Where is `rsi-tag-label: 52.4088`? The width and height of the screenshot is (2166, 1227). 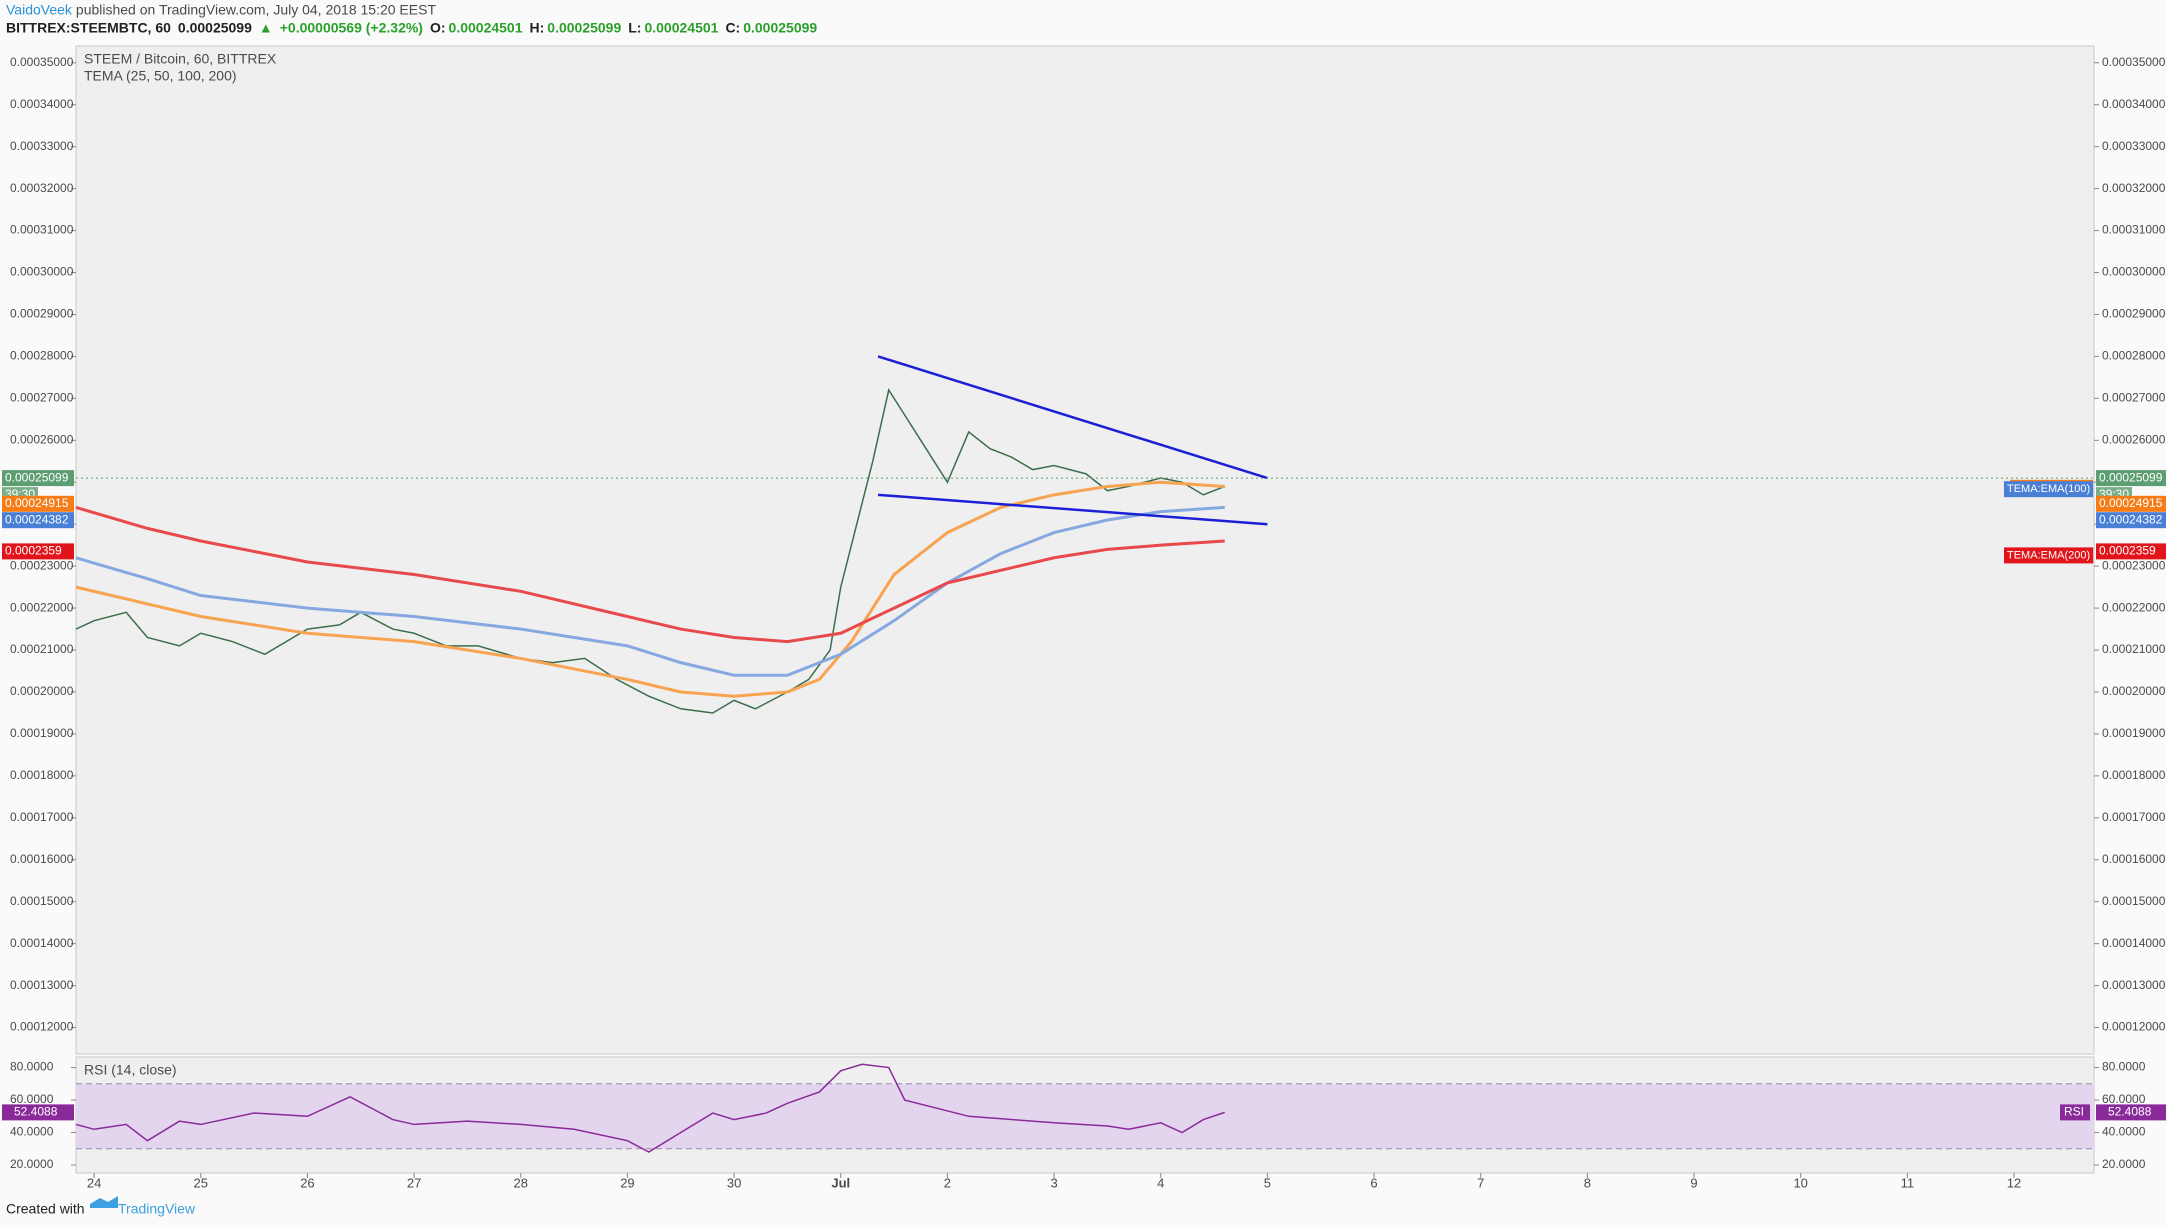 rsi-tag-label: 52.4088 is located at coordinates (36, 1112).